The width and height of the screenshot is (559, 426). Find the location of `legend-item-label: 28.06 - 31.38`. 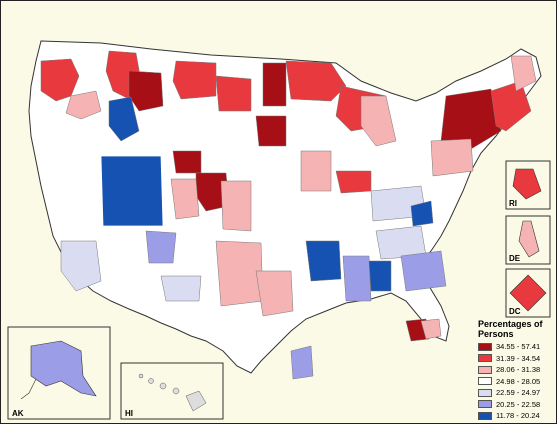

legend-item-label: 28.06 - 31.38 is located at coordinates (518, 370).